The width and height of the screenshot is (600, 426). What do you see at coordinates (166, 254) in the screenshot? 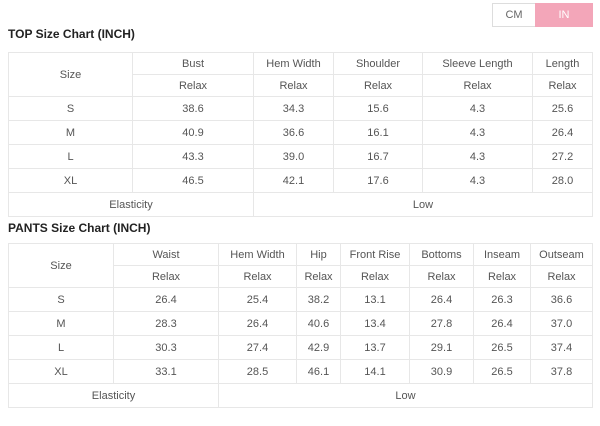
I see `column-header: Waist` at bounding box center [166, 254].